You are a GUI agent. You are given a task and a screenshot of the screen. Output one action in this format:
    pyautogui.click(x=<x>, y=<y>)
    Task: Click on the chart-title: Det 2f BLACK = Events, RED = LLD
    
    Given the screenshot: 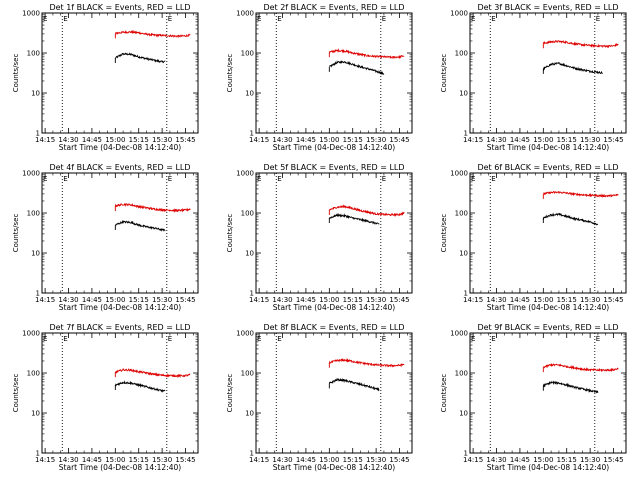 What is the action you would take?
    pyautogui.click(x=333, y=7)
    